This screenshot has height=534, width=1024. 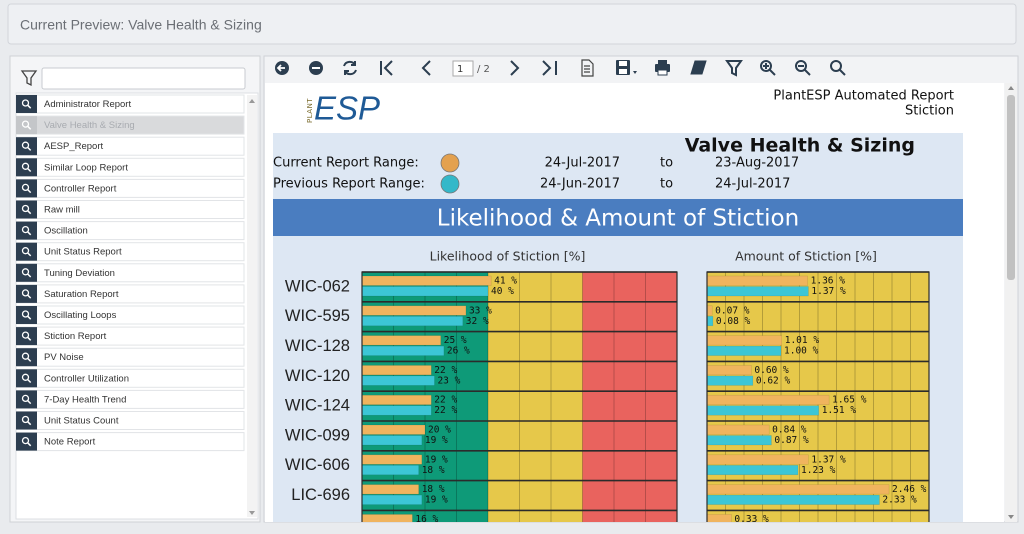 What do you see at coordinates (838, 68) in the screenshot?
I see `search-button` at bounding box center [838, 68].